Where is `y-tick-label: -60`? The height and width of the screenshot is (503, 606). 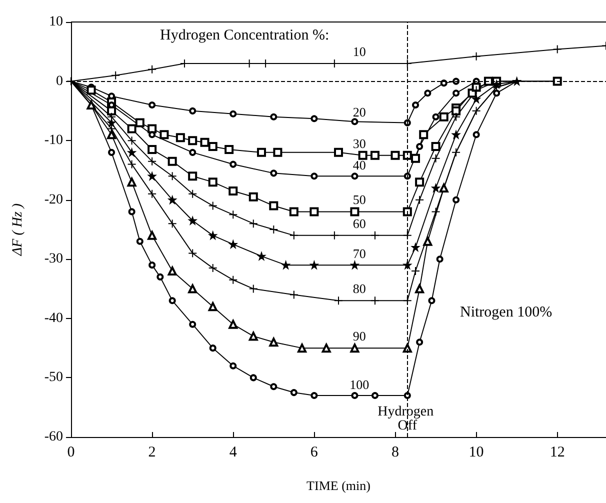 y-tick-label: -60 is located at coordinates (53, 437).